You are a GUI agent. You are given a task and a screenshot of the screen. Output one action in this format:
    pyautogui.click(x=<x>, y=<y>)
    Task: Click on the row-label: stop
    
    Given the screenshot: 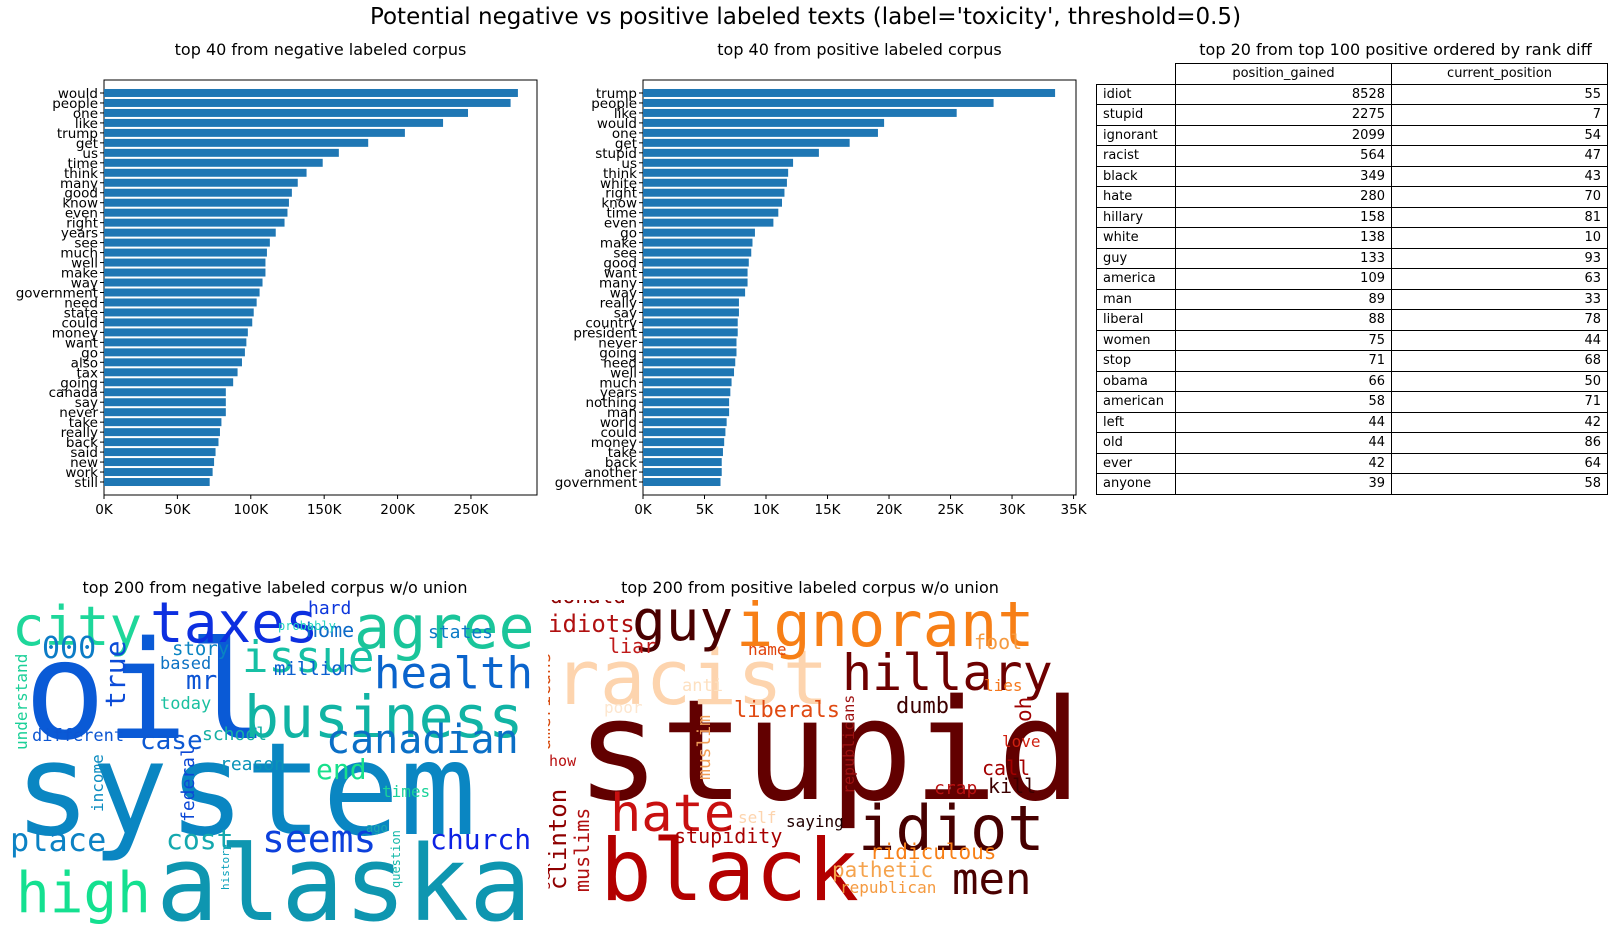 What is the action you would take?
    pyautogui.click(x=1136, y=361)
    